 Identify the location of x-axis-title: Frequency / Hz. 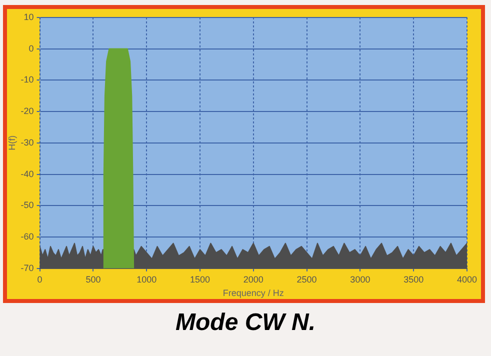
(253, 293).